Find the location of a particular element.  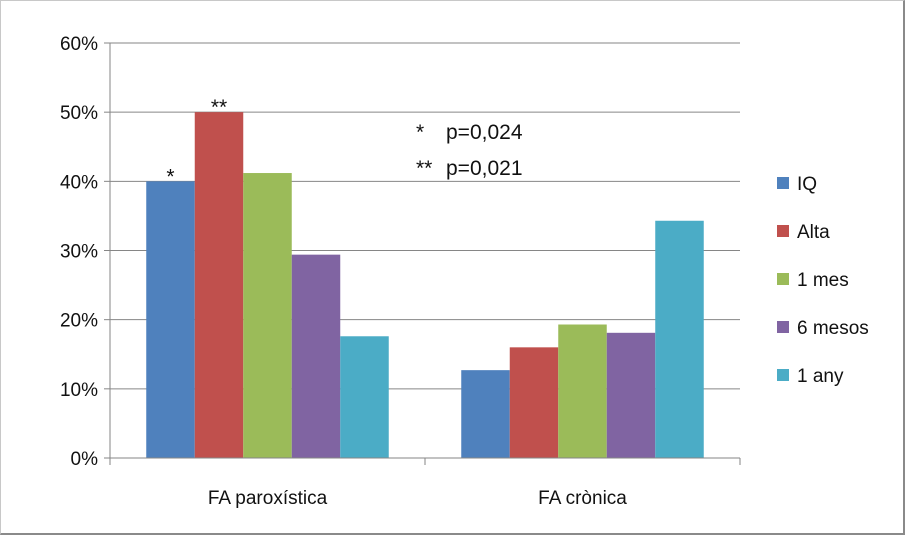

y-tick-label: 30% is located at coordinates (79, 252).